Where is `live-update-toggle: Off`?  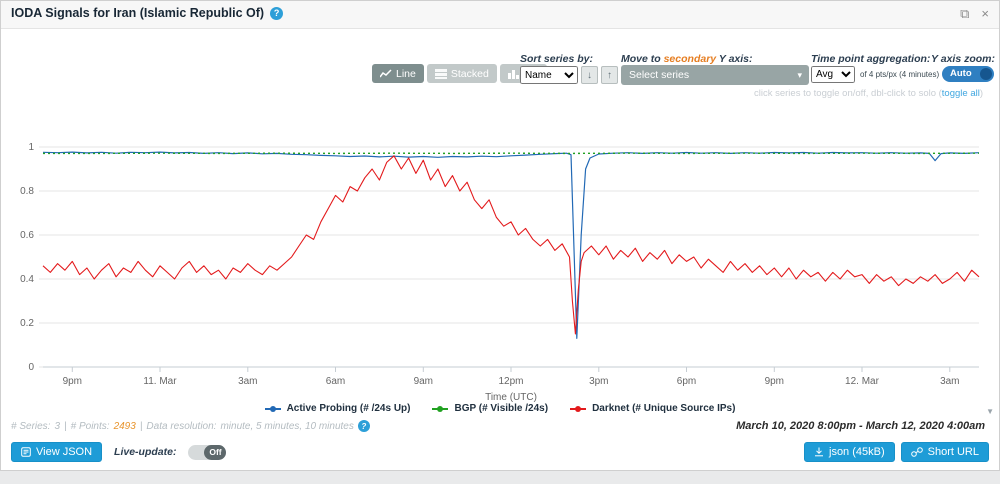
live-update-toggle: Off is located at coordinates (207, 452).